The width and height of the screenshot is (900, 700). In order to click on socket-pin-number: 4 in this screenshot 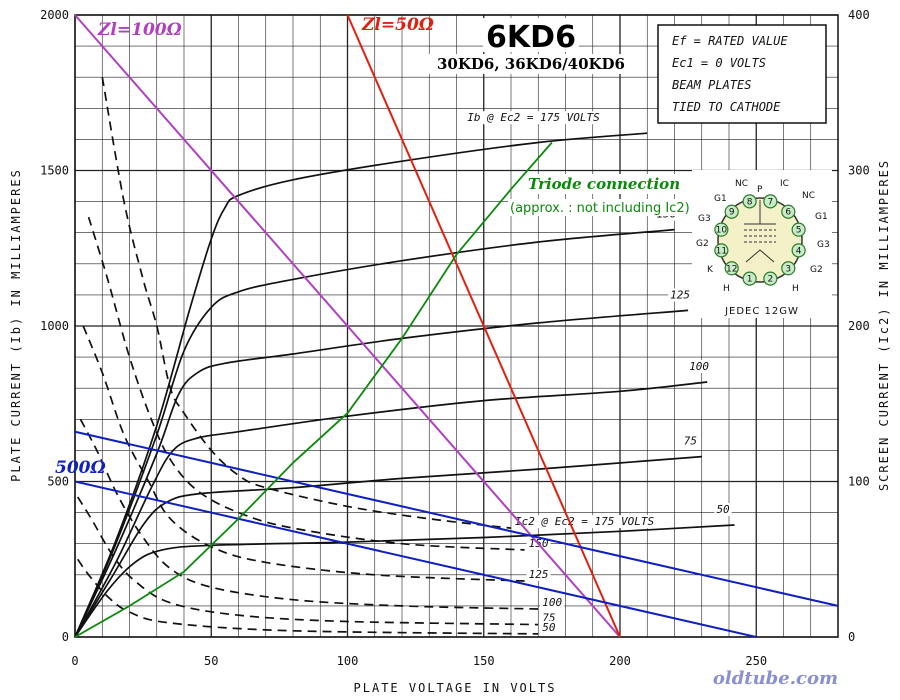, I will do `click(799, 251)`.